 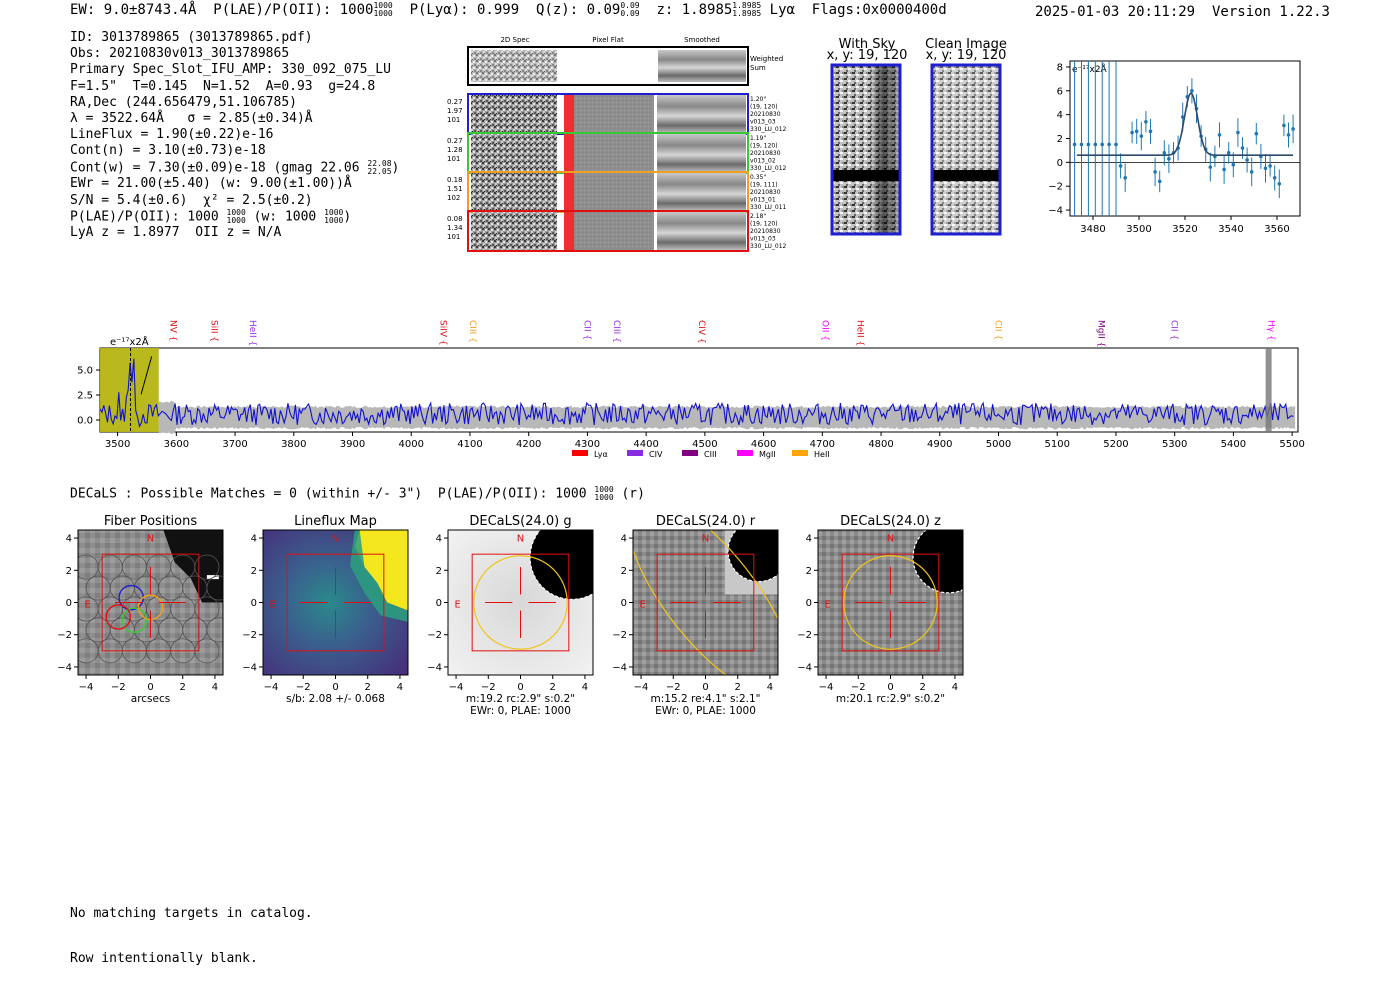 What do you see at coordinates (85, 421) in the screenshot?
I see `full-y-tick-label: 0.0` at bounding box center [85, 421].